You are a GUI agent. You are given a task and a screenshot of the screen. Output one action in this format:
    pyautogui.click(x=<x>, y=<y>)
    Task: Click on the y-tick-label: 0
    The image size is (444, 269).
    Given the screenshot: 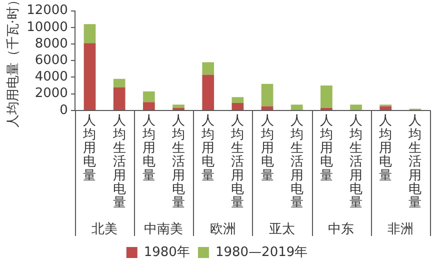 What is the action you would take?
    pyautogui.click(x=64, y=110)
    